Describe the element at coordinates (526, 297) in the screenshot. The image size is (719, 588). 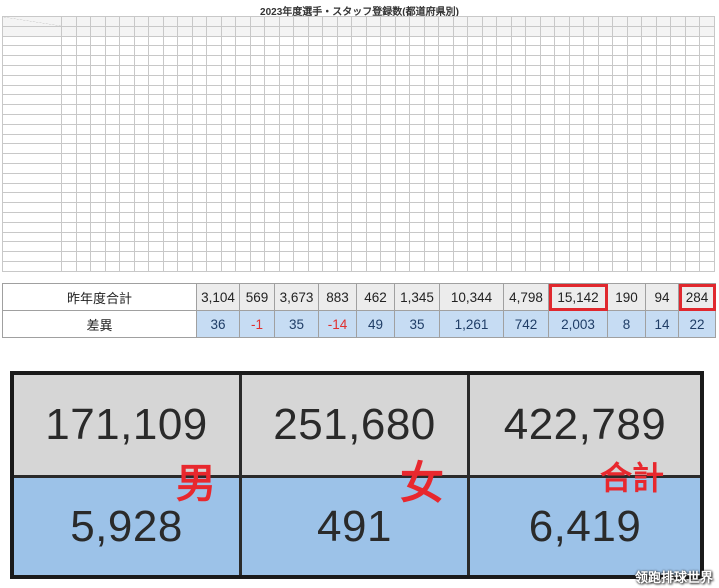
I see `prev-value: 4,798` at that location.